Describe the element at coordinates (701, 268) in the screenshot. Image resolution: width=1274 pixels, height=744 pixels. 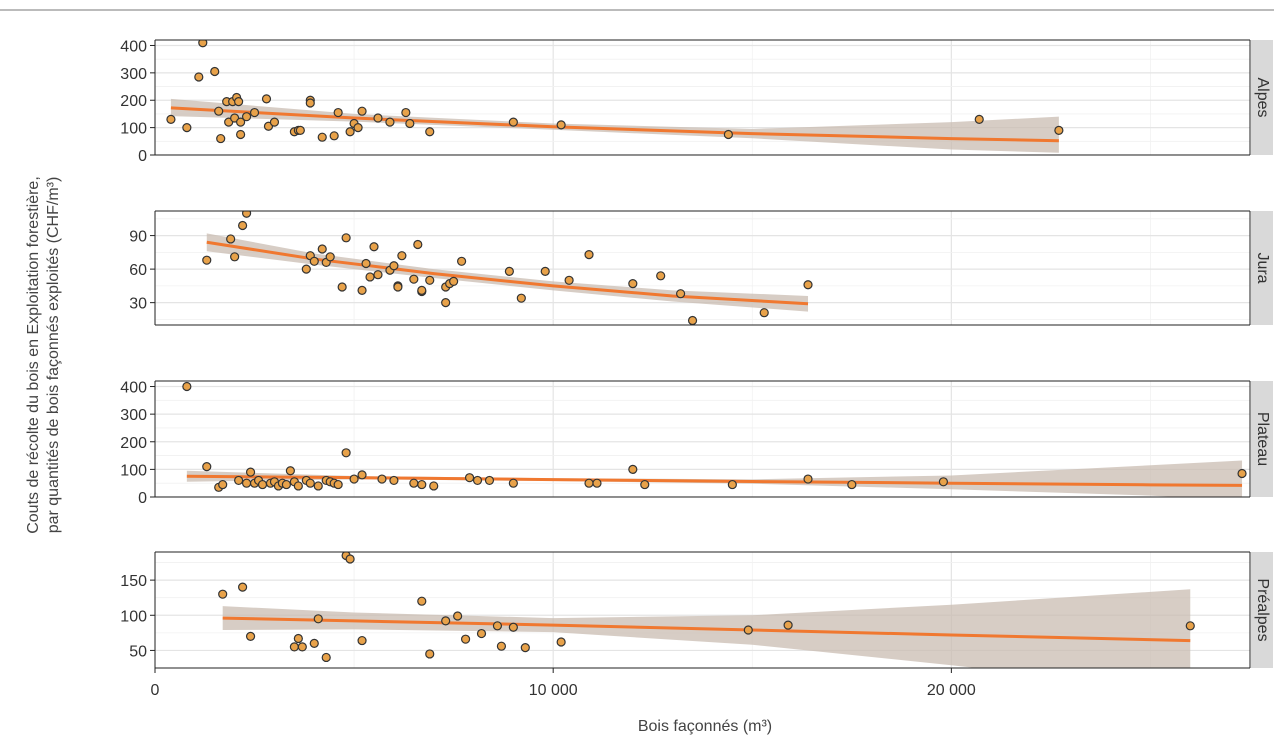
I see `panel-1: 30 60 90 Jura` at that location.